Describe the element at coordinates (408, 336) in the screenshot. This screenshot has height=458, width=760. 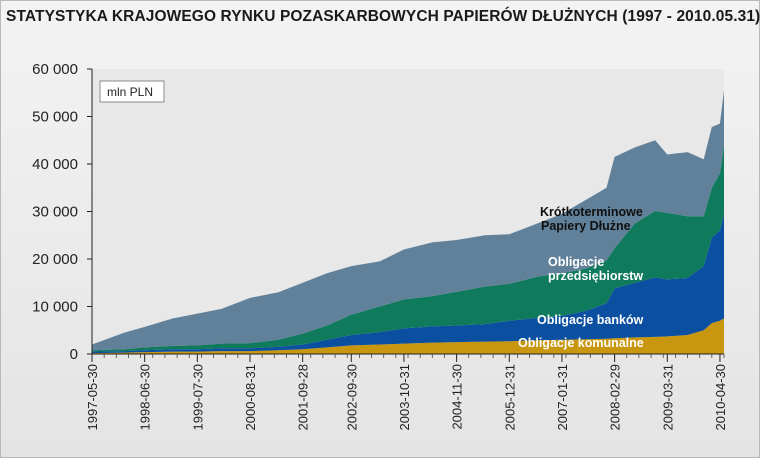
I see `area-obligacje-komunalne` at that location.